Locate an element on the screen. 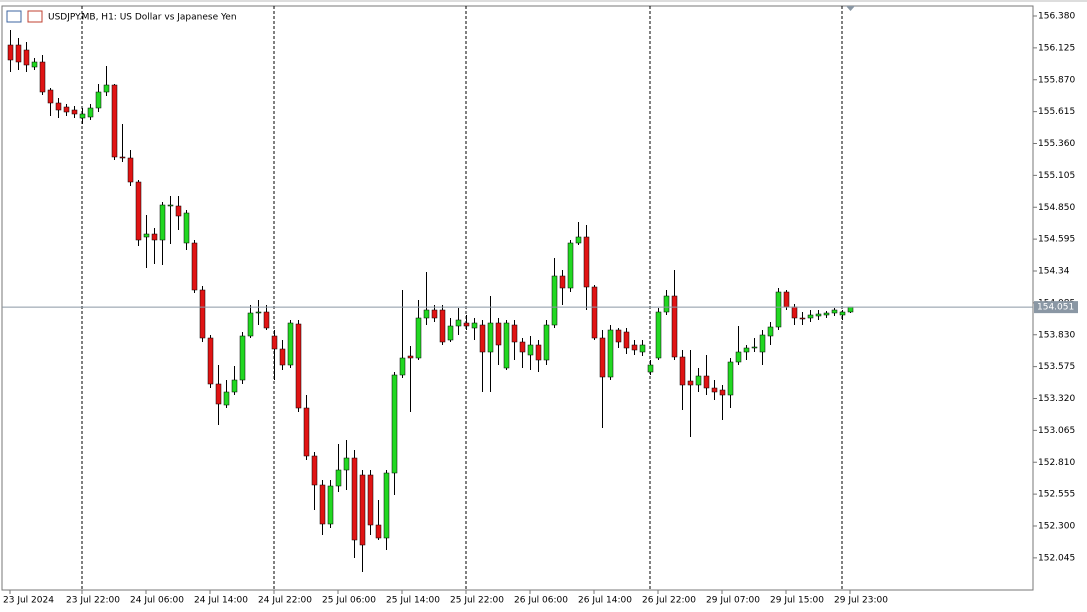 The height and width of the screenshot is (612, 1087). x-tick-label: 25 Jul 14:00 is located at coordinates (413, 601).